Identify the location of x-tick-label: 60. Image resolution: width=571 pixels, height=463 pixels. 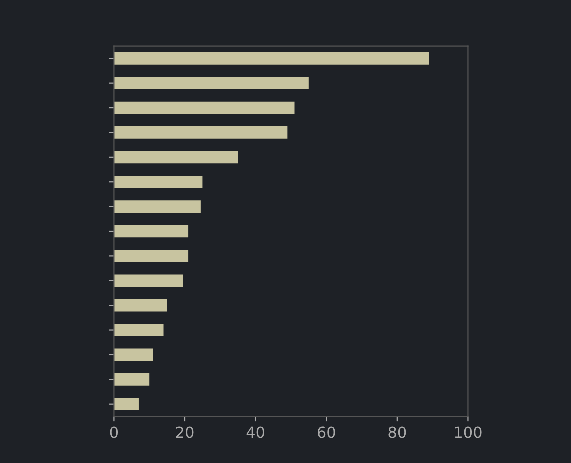
(327, 432).